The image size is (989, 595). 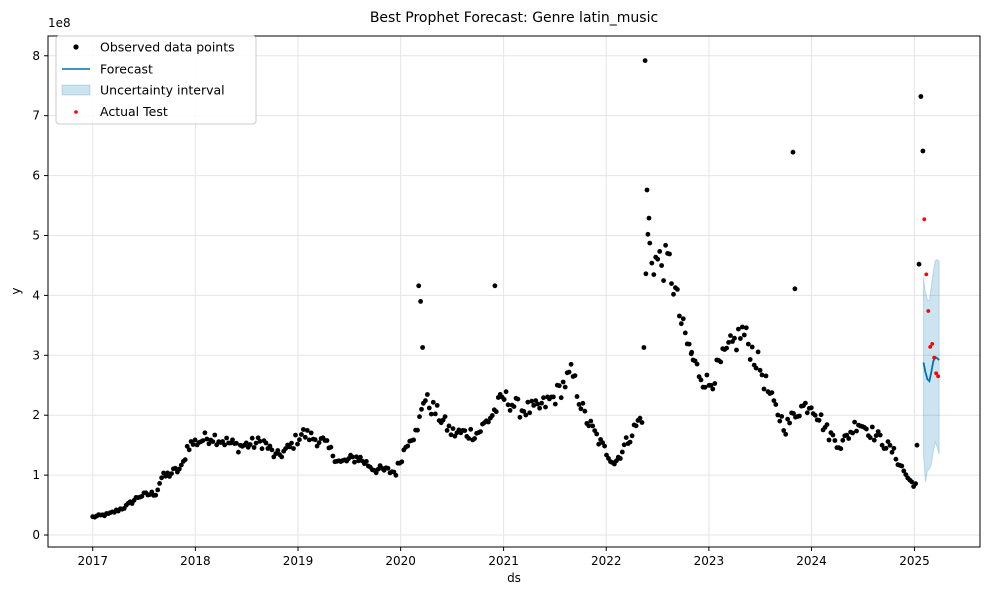 What do you see at coordinates (156, 80) in the screenshot?
I see `legend-box` at bounding box center [156, 80].